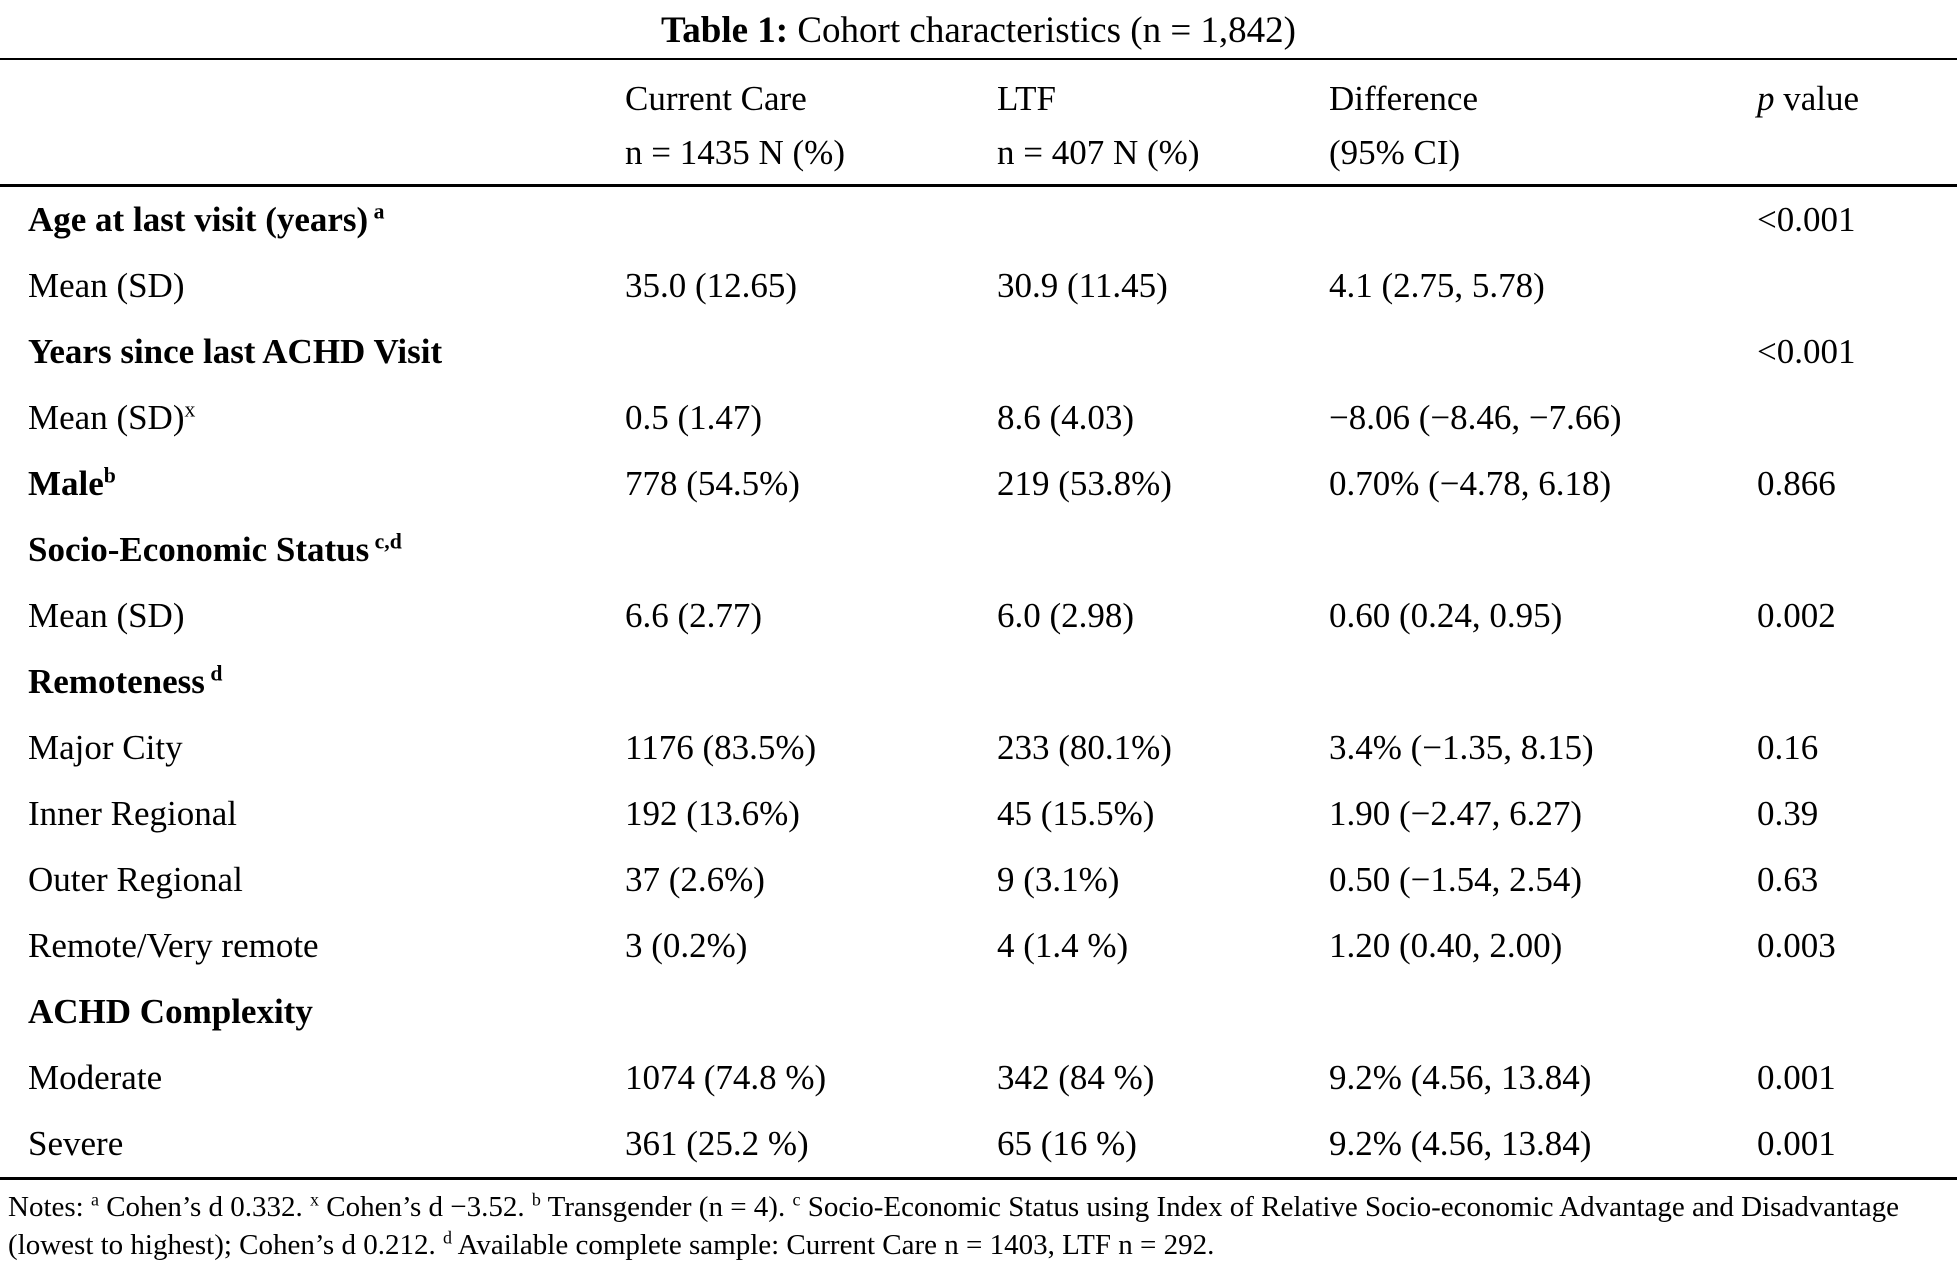 The image size is (1957, 1281). Describe the element at coordinates (1042, 30) in the screenshot. I see `table-title-text: Cohort characteristics (n = 1,842)` at that location.